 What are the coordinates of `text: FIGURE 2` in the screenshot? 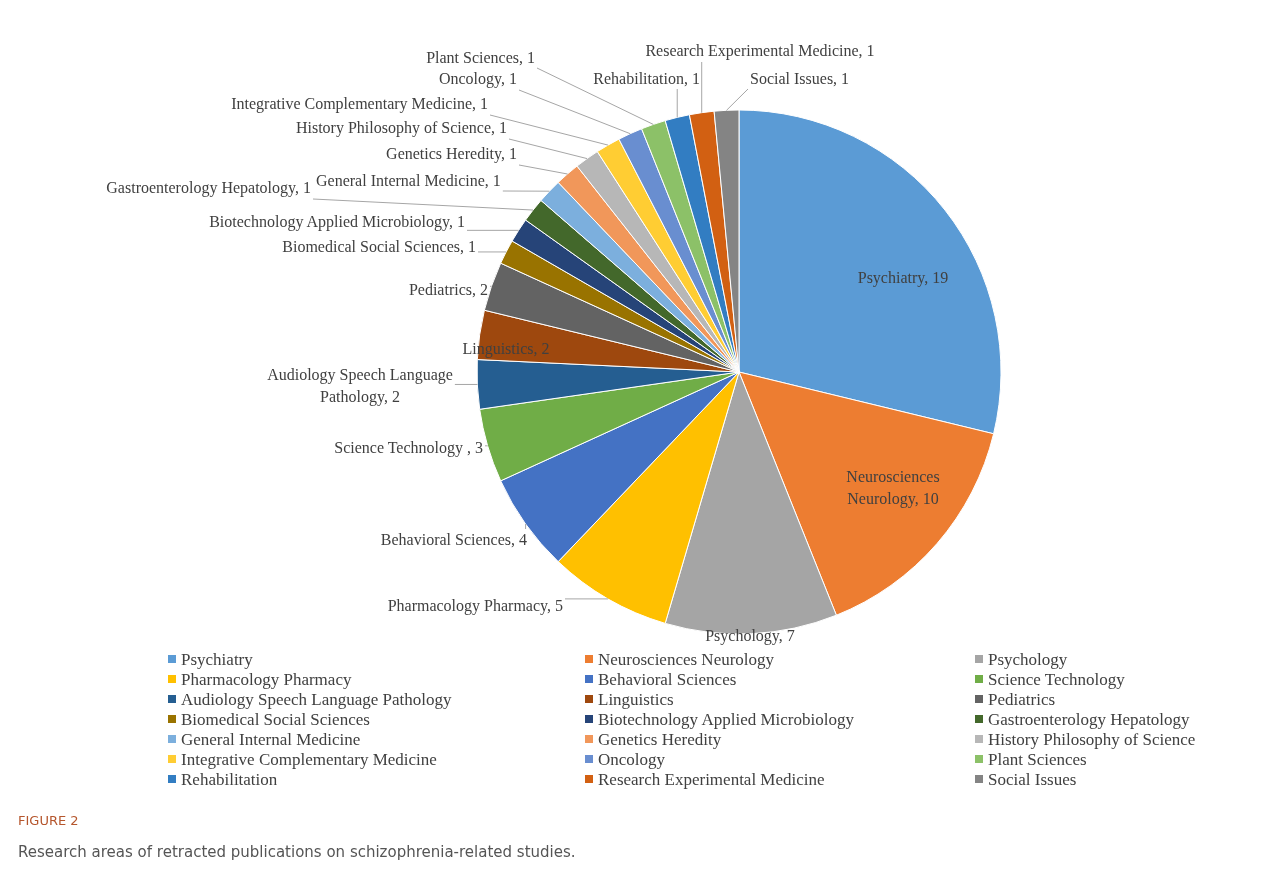 It's located at (48, 820).